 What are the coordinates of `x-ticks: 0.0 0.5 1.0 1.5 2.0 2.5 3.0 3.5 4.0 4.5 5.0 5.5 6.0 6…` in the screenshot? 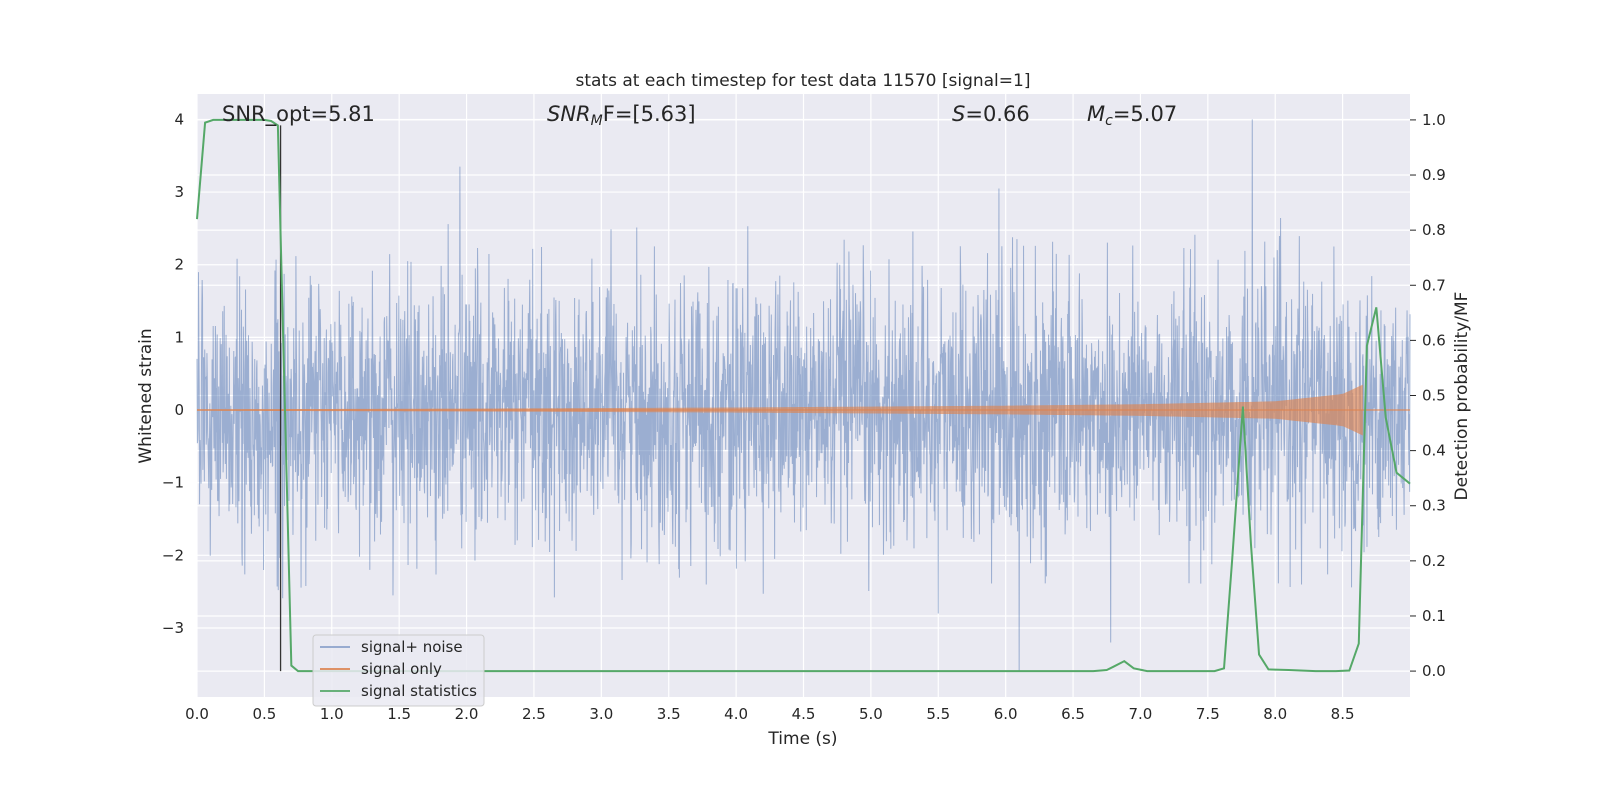 It's located at (769, 714).